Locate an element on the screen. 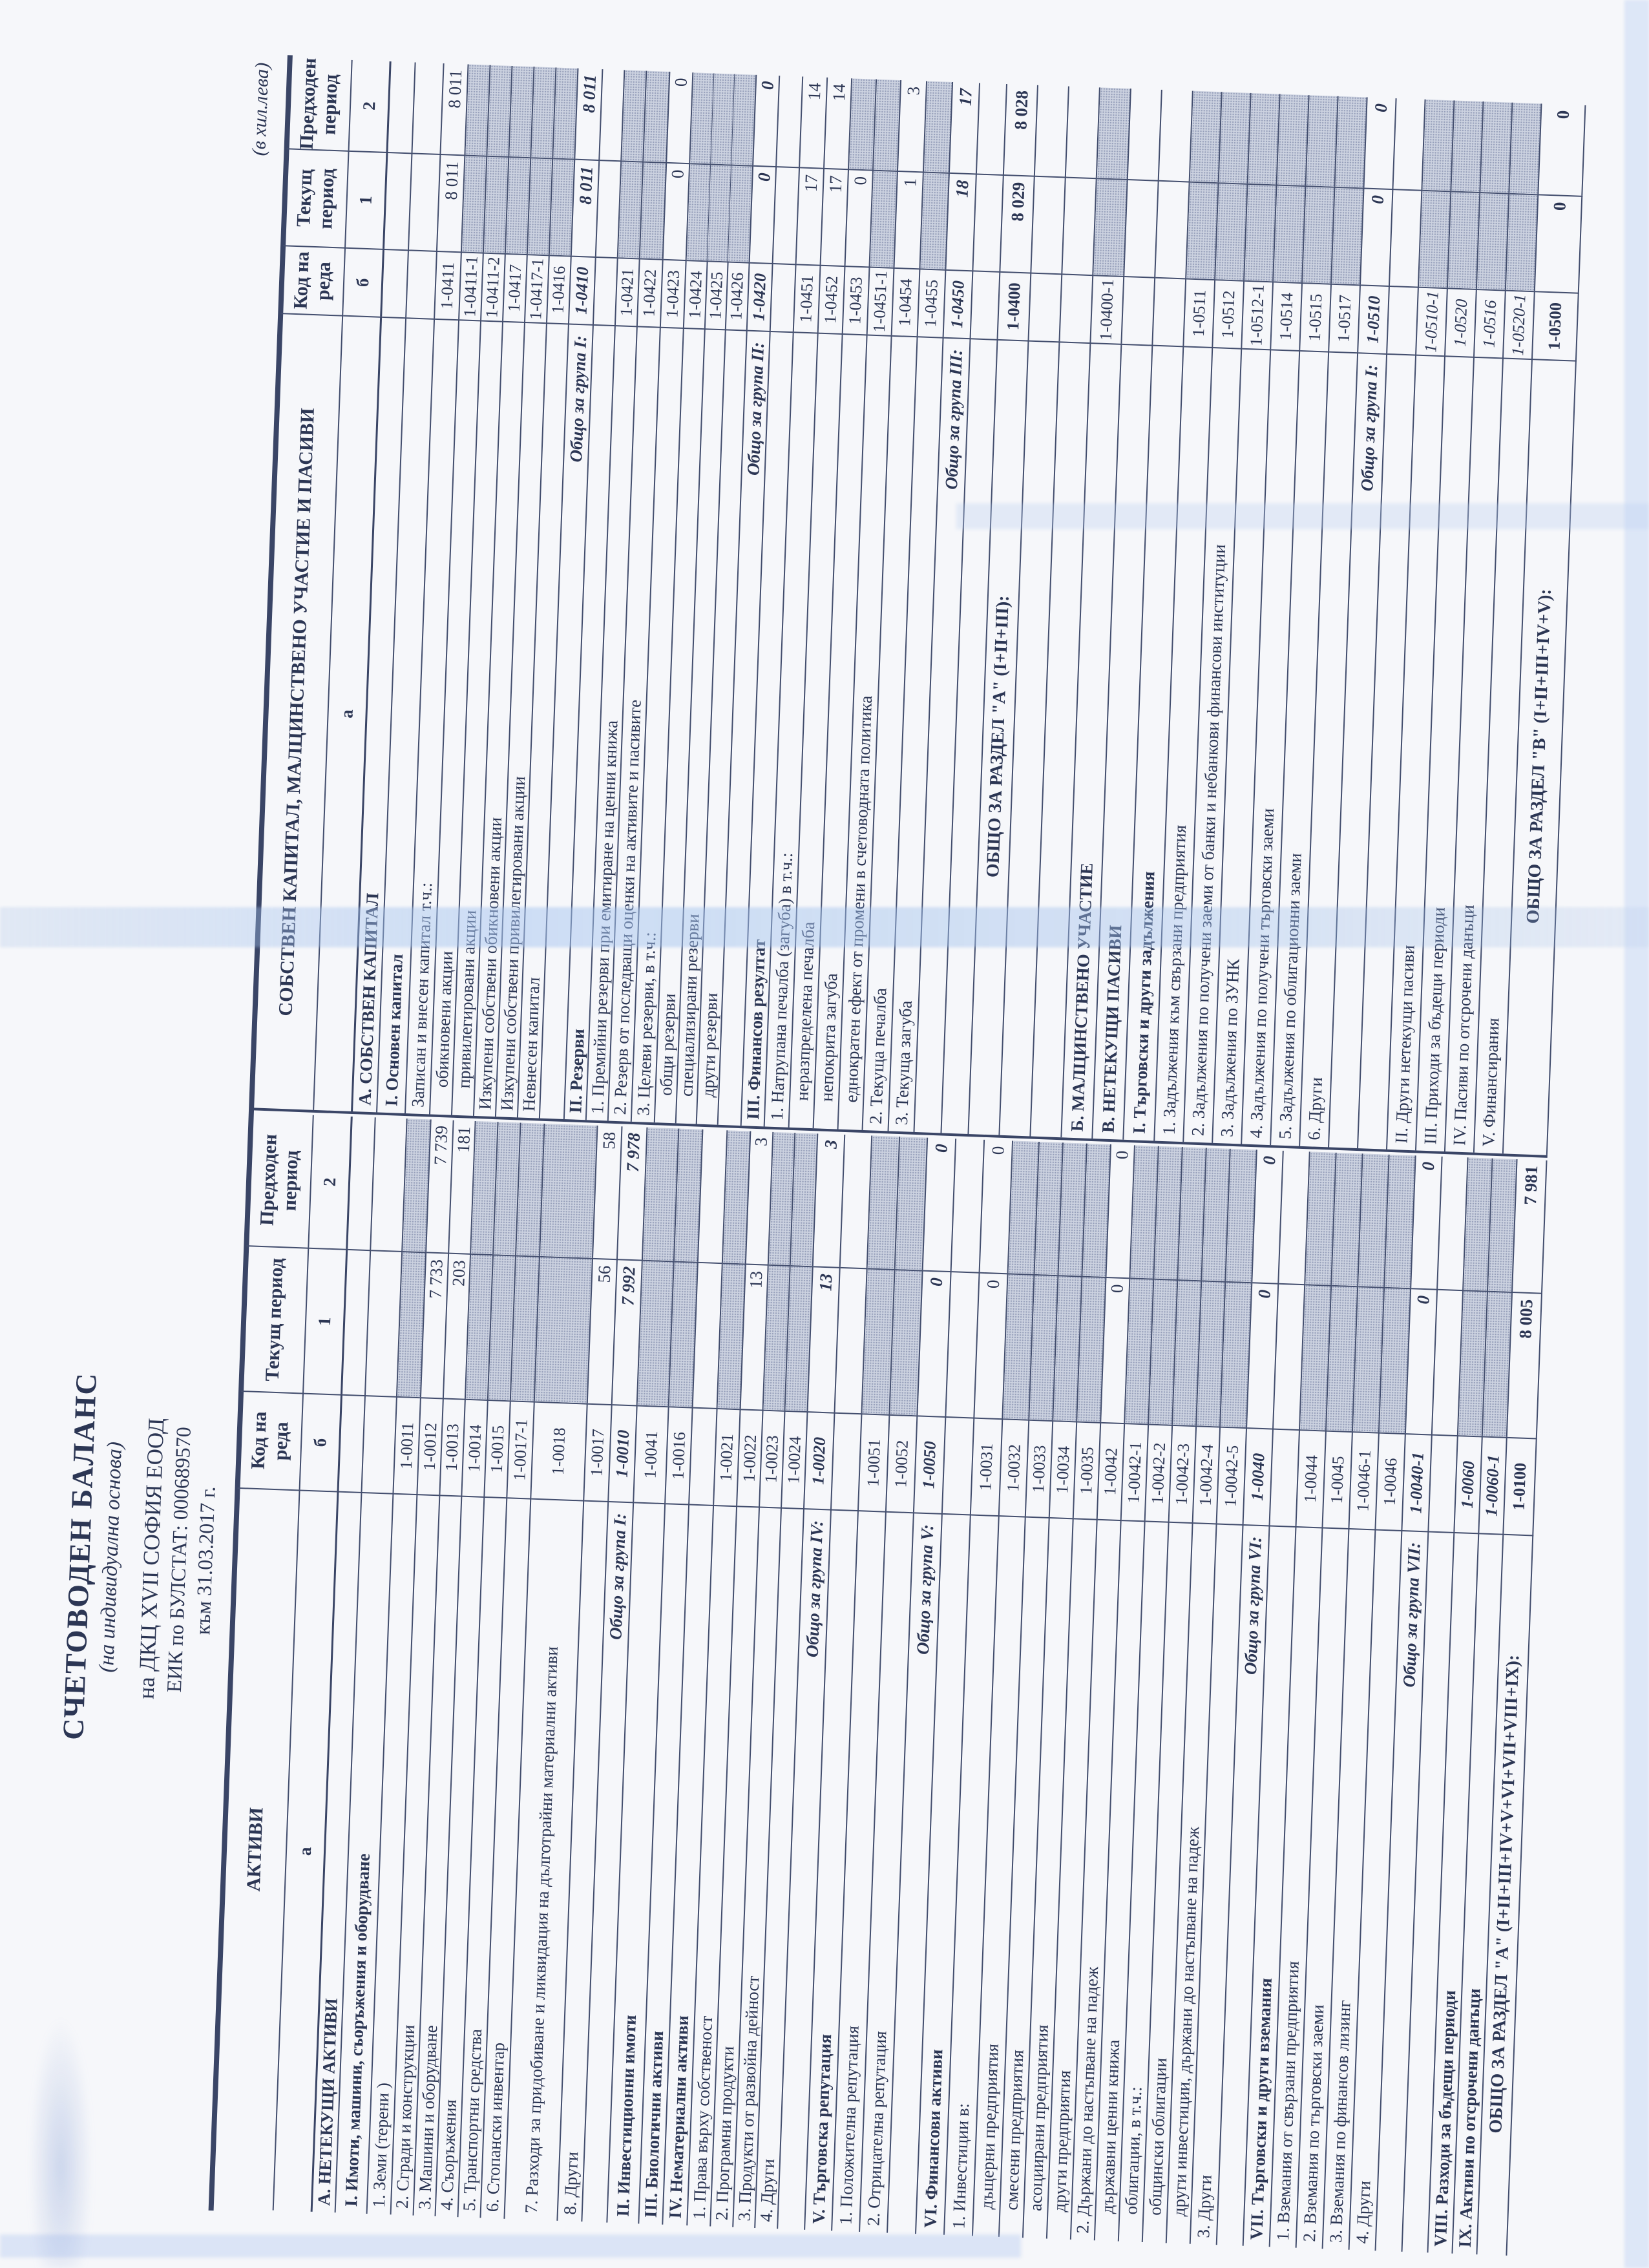 This screenshot has height=2268, width=1649. row-code: 1-0045 is located at coordinates (1338, 1480).